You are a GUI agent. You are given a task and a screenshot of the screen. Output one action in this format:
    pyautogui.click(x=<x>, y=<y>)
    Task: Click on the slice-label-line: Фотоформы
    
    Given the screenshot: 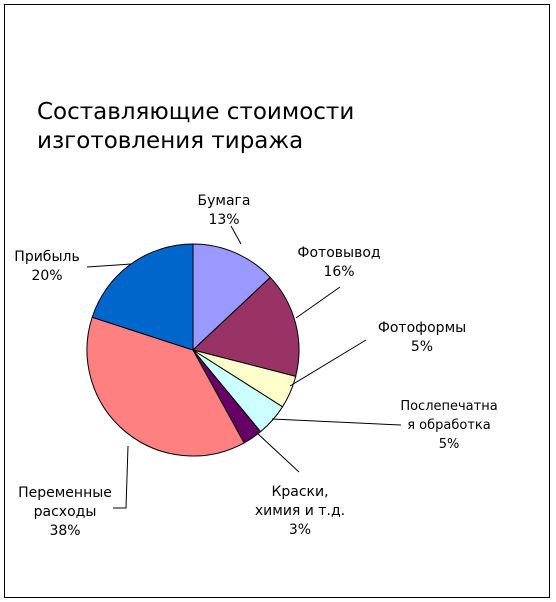 What is the action you would take?
    pyautogui.click(x=422, y=328)
    